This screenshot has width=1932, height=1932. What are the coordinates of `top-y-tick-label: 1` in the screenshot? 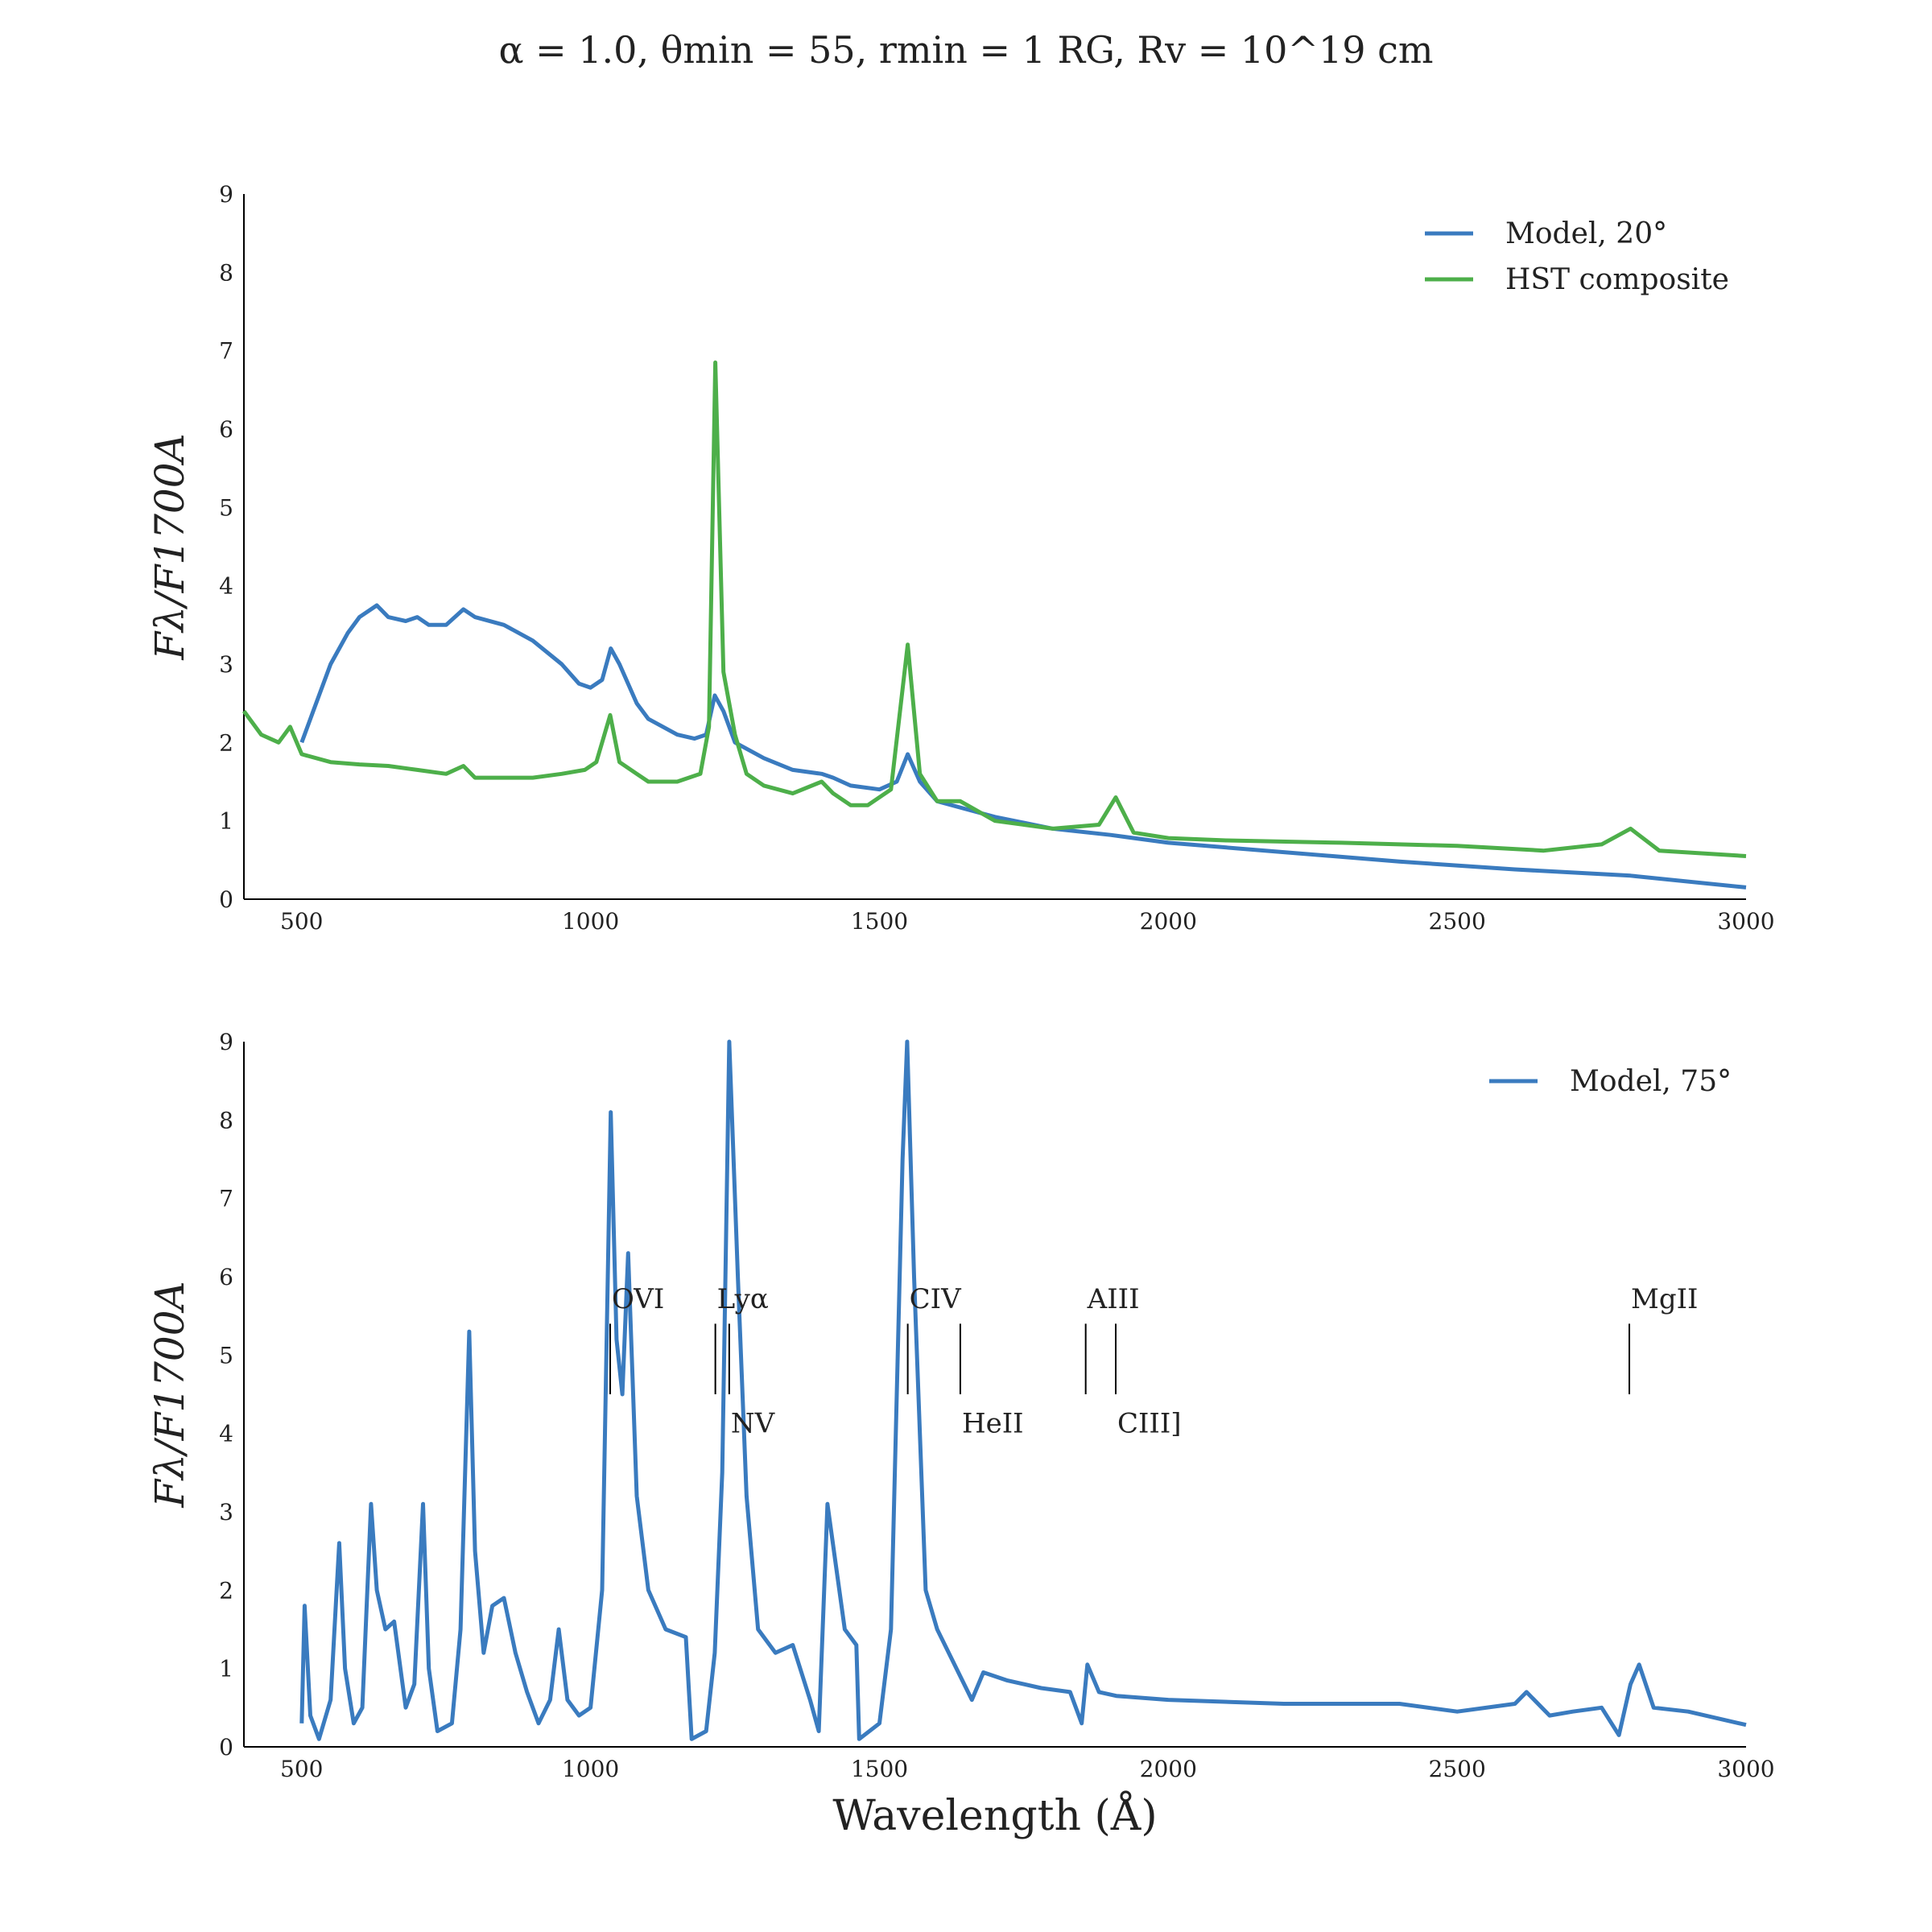 It's located at (226, 821).